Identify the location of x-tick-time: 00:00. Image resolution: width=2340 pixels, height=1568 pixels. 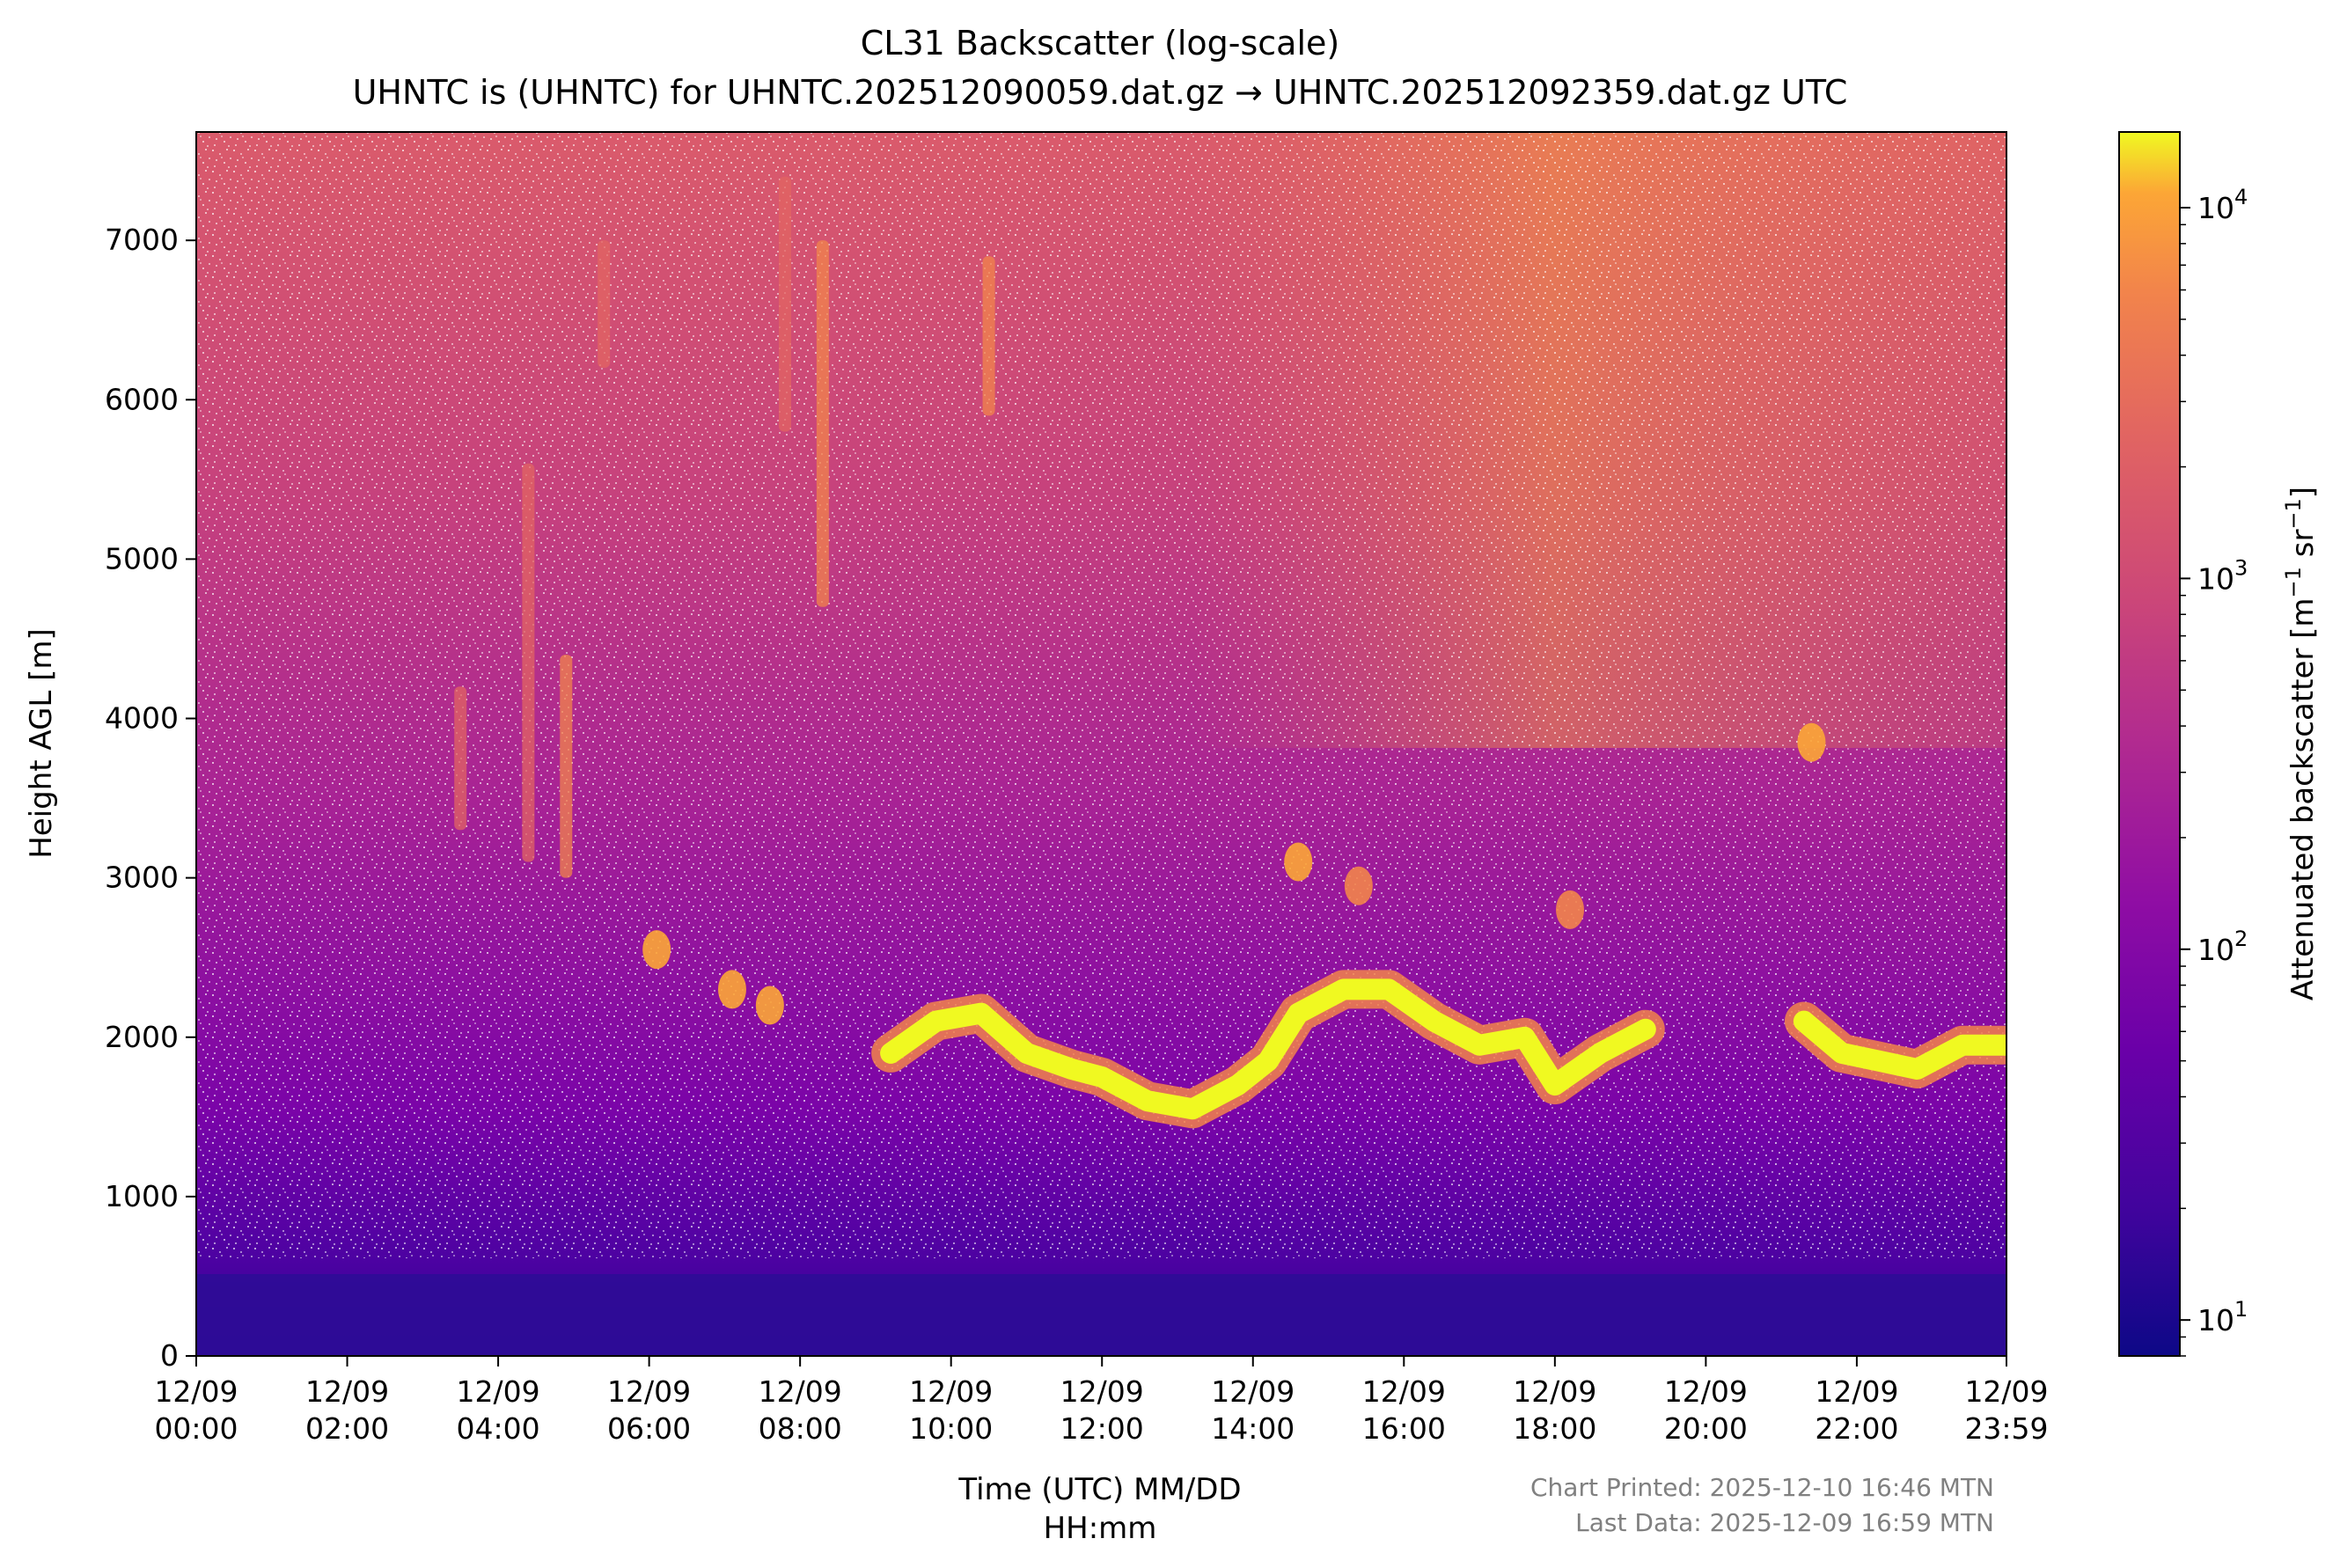
(196, 1428).